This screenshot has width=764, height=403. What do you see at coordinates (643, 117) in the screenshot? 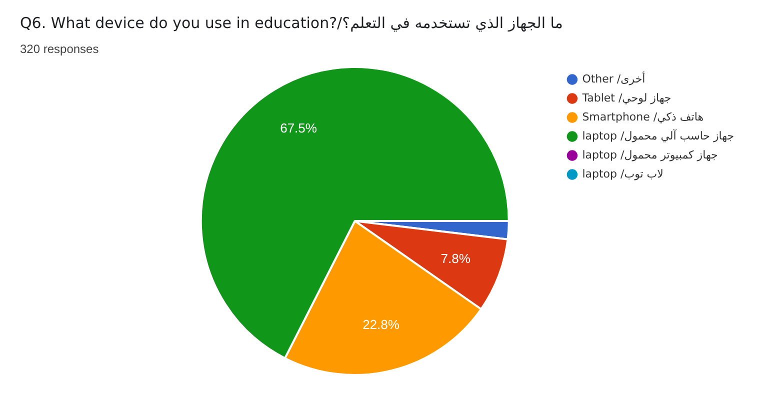
I see `legend-label: Smartphone /هاتف ذكي` at bounding box center [643, 117].